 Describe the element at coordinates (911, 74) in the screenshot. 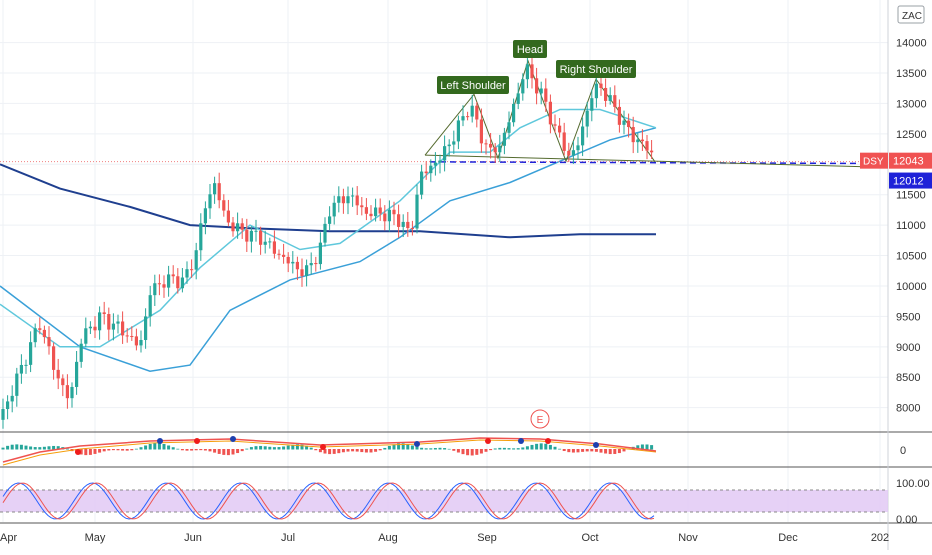

I see `price-tick-label-11: 13500` at that location.